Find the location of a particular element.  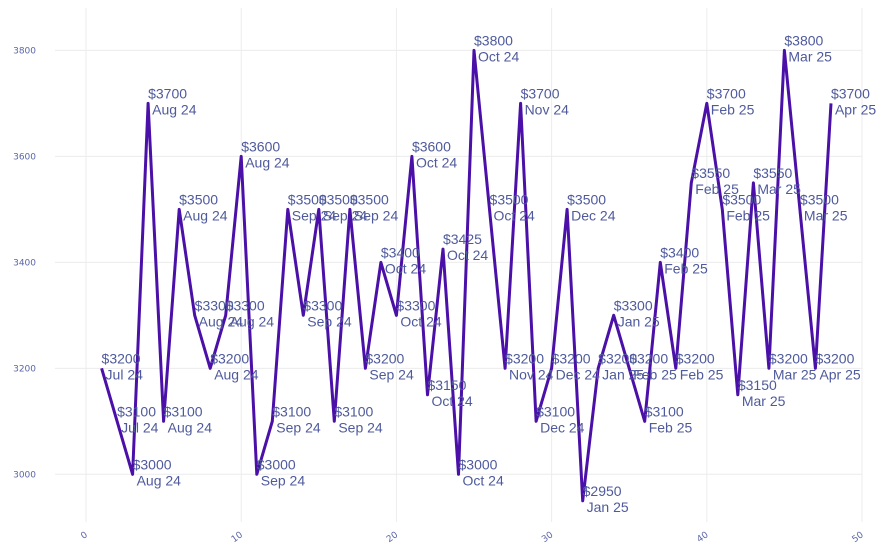

data-label-price: $3425 is located at coordinates (462, 239).